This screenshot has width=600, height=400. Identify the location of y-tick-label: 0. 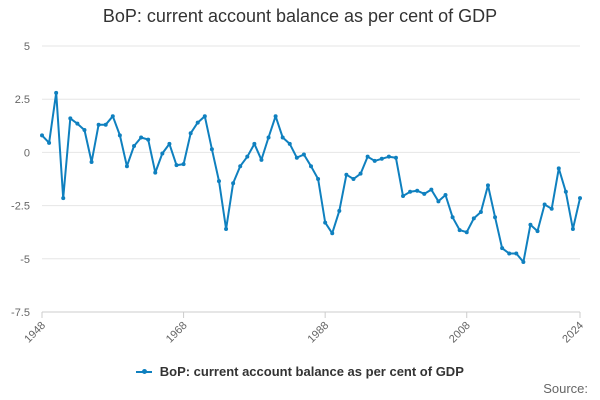
(27, 153).